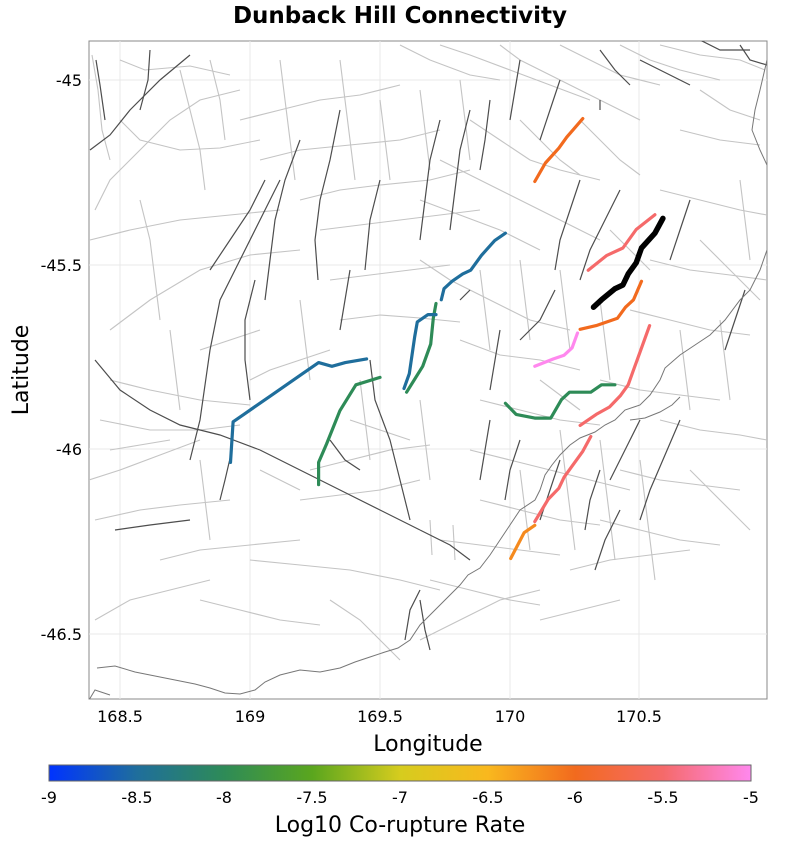 This screenshot has width=800, height=846. I want to click on colorbar-tick-label: -5, so click(751, 797).